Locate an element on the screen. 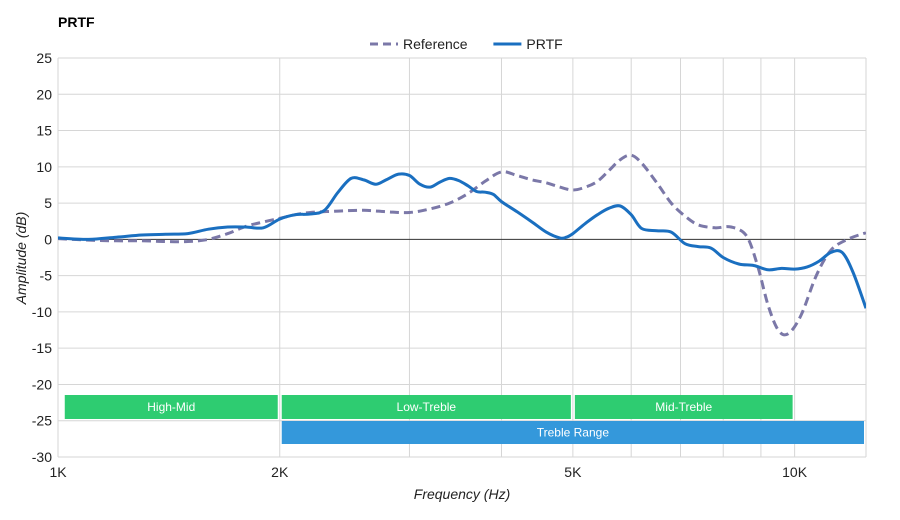  legend-item-reference: Reference is located at coordinates (419, 44).